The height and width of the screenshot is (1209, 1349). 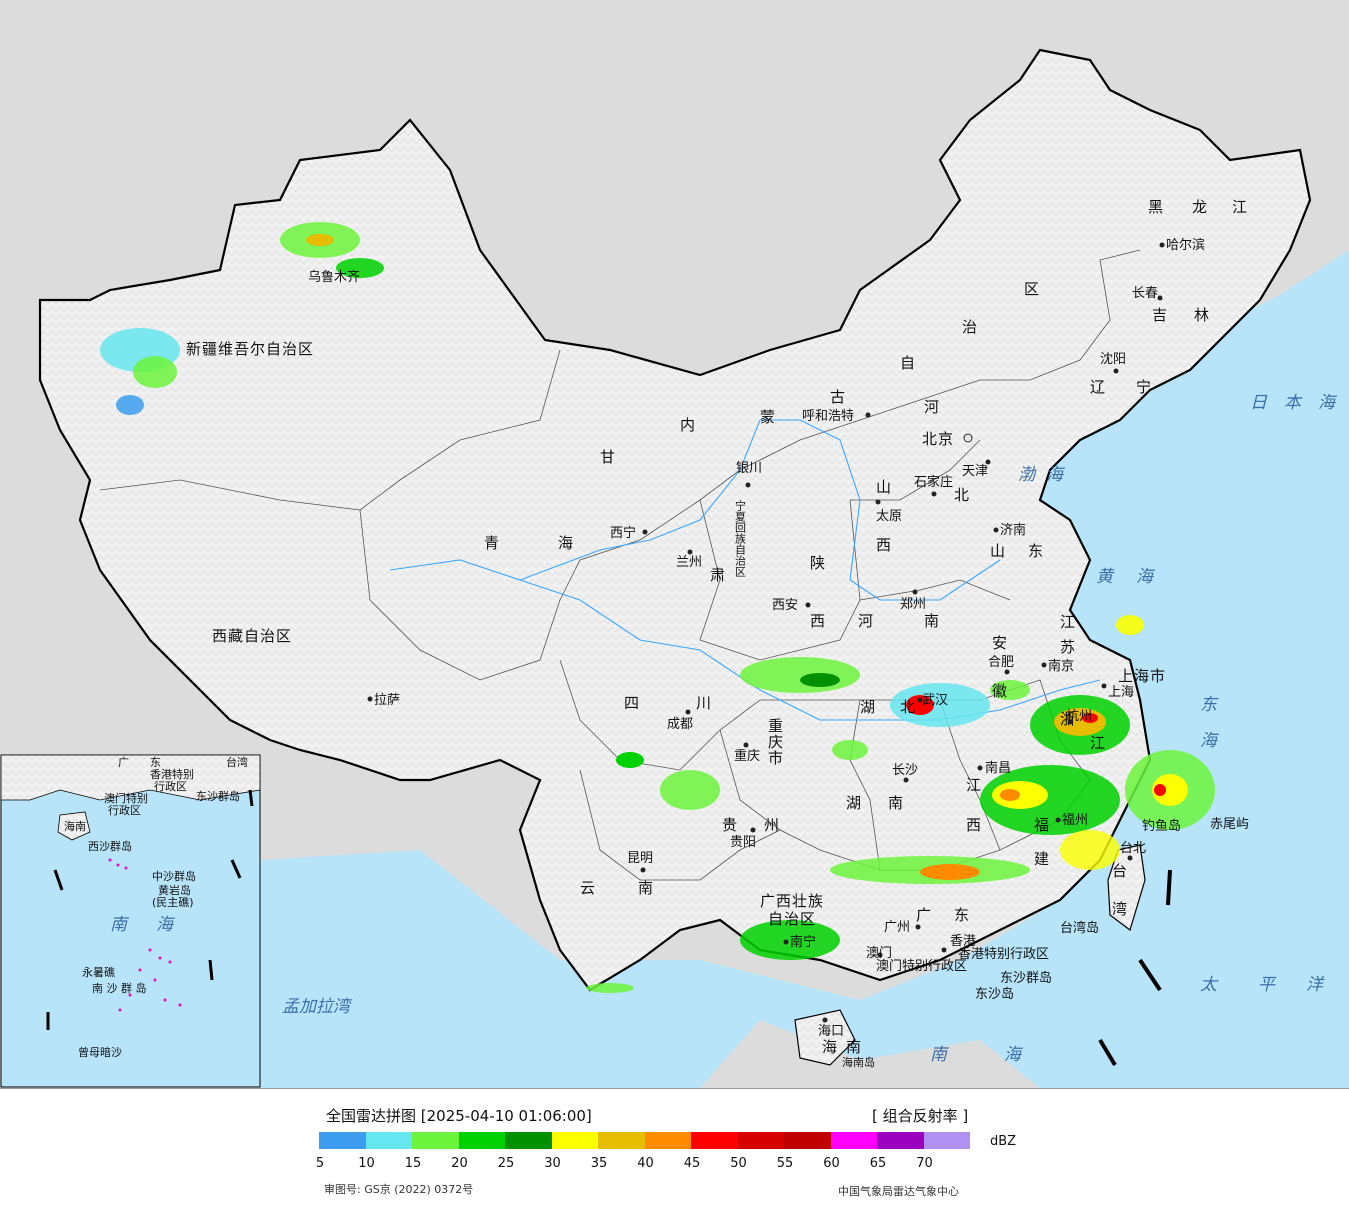 What do you see at coordinates (1126, 887) in the screenshot?
I see `taiwan` at bounding box center [1126, 887].